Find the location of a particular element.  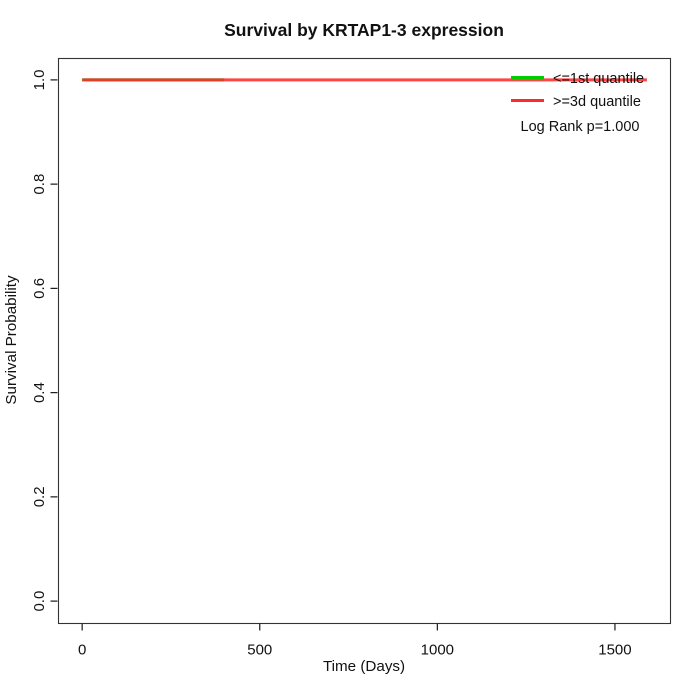

y-tick-label: 0.6 is located at coordinates (39, 288).